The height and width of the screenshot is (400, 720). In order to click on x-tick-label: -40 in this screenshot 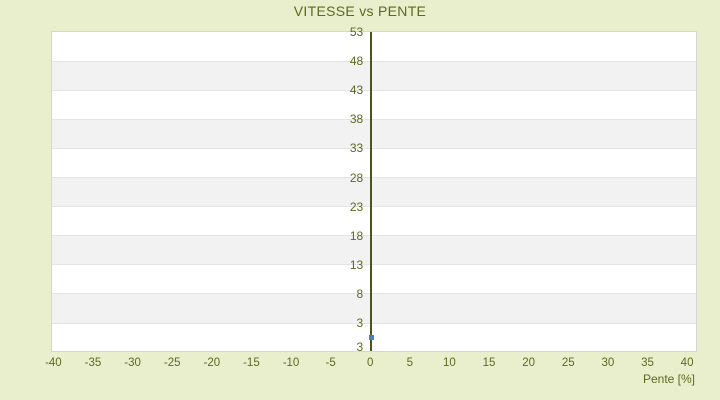, I will do `click(53, 363)`.